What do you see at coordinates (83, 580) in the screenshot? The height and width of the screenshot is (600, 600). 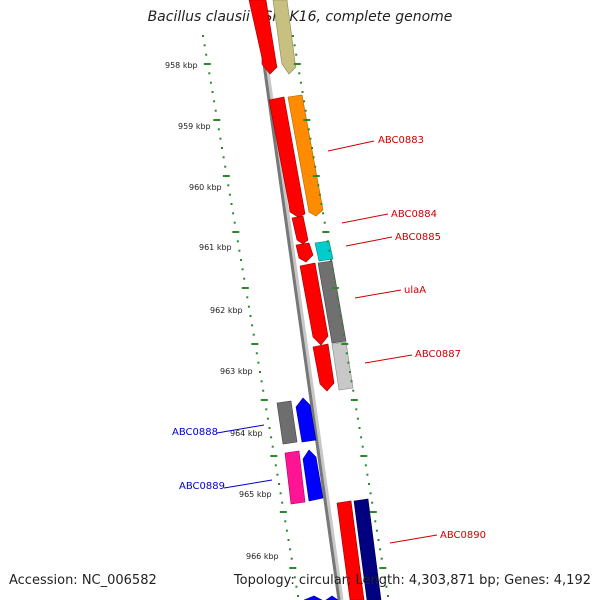 I see `accession-text: Accession: NC_006582` at bounding box center [83, 580].